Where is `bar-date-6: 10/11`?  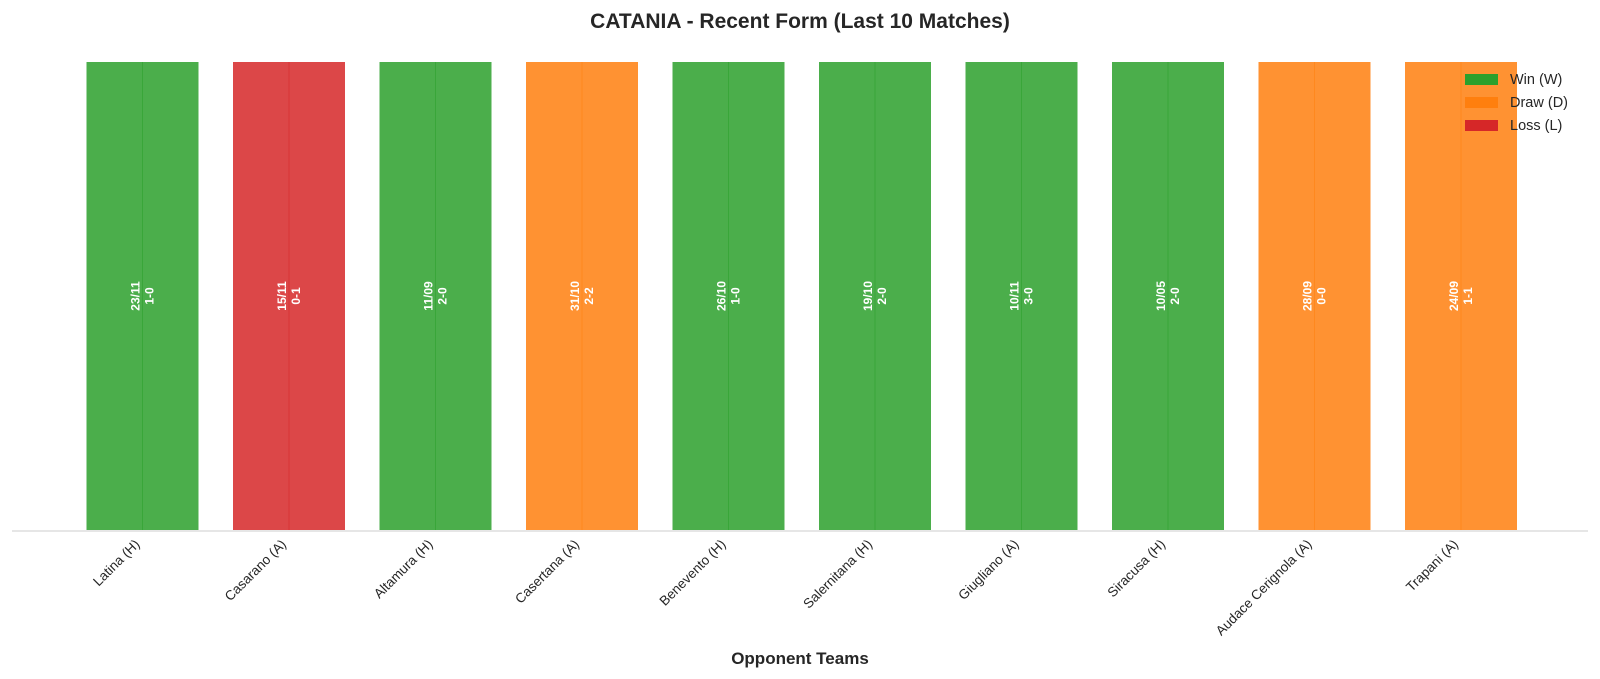 bar-date-6: 10/11 is located at coordinates (1015, 296).